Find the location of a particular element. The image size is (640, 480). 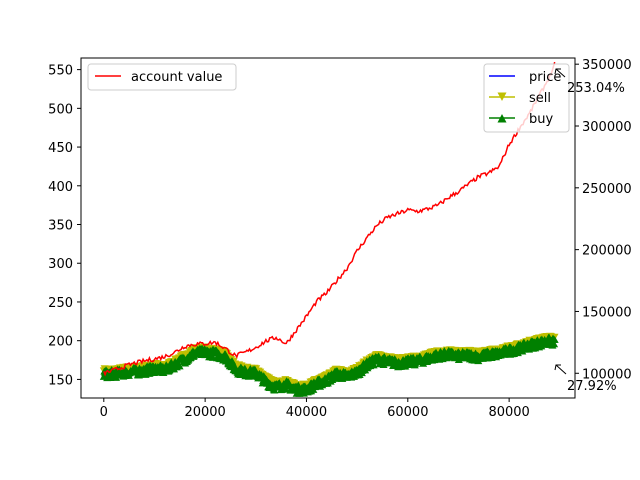

y-right-tick-label: 200000 is located at coordinates (607, 251).